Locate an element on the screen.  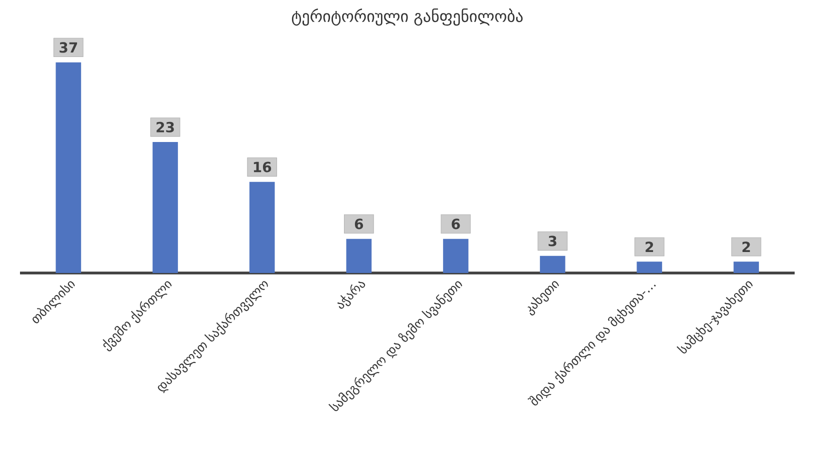
data-label: 23 is located at coordinates (165, 127).